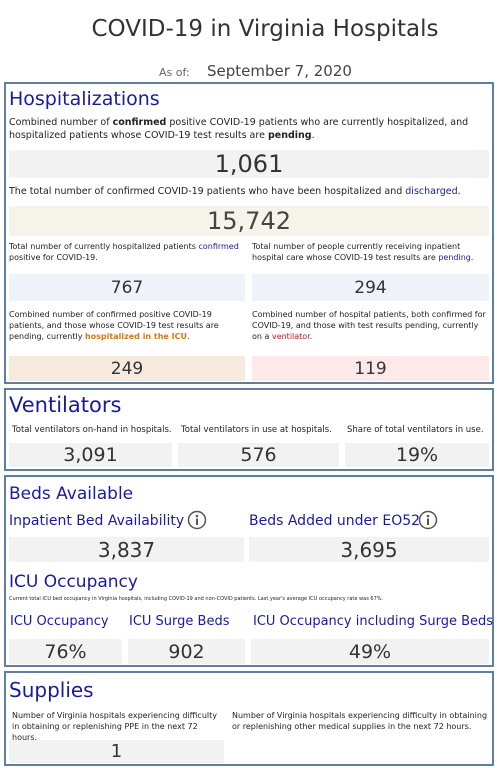 The height and width of the screenshot is (768, 497). What do you see at coordinates (65, 651) in the screenshot?
I see `metric-value: 76%` at bounding box center [65, 651].